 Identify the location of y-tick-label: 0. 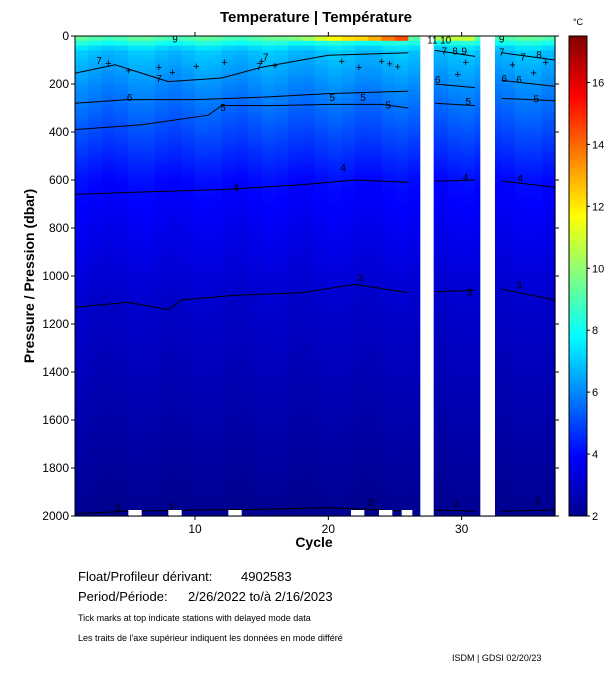
(65, 36).